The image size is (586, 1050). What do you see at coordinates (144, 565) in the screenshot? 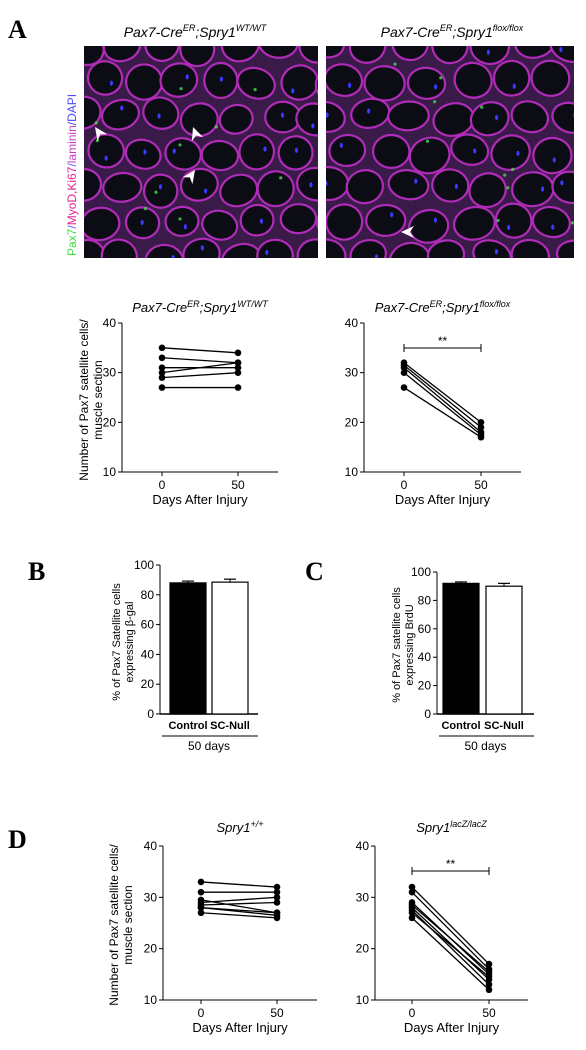
I see `y-tick-label: 100` at bounding box center [144, 565].